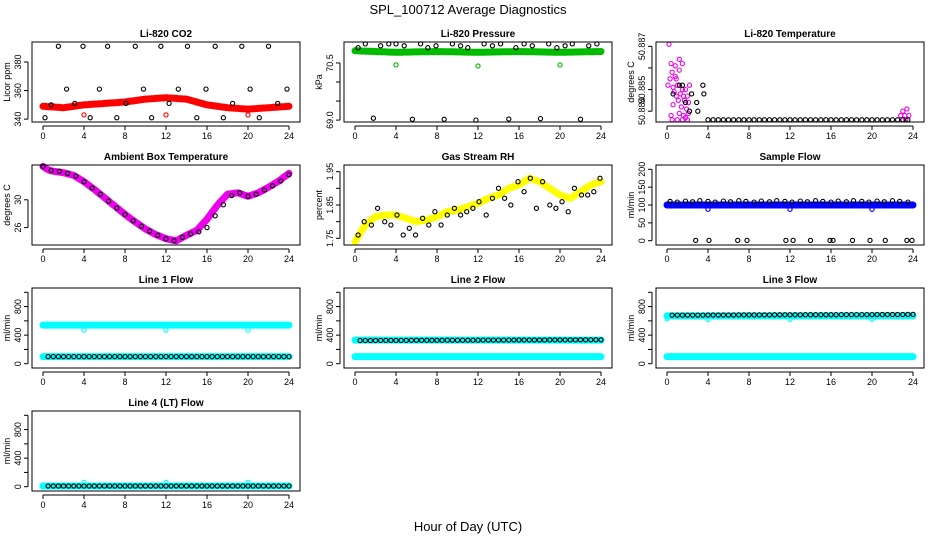  What do you see at coordinates (775, 208) in the screenshot?
I see `panel-5: Sample Flow ml/min 0 4 8 12 16 20 24 0 50 100 150 200` at bounding box center [775, 208].